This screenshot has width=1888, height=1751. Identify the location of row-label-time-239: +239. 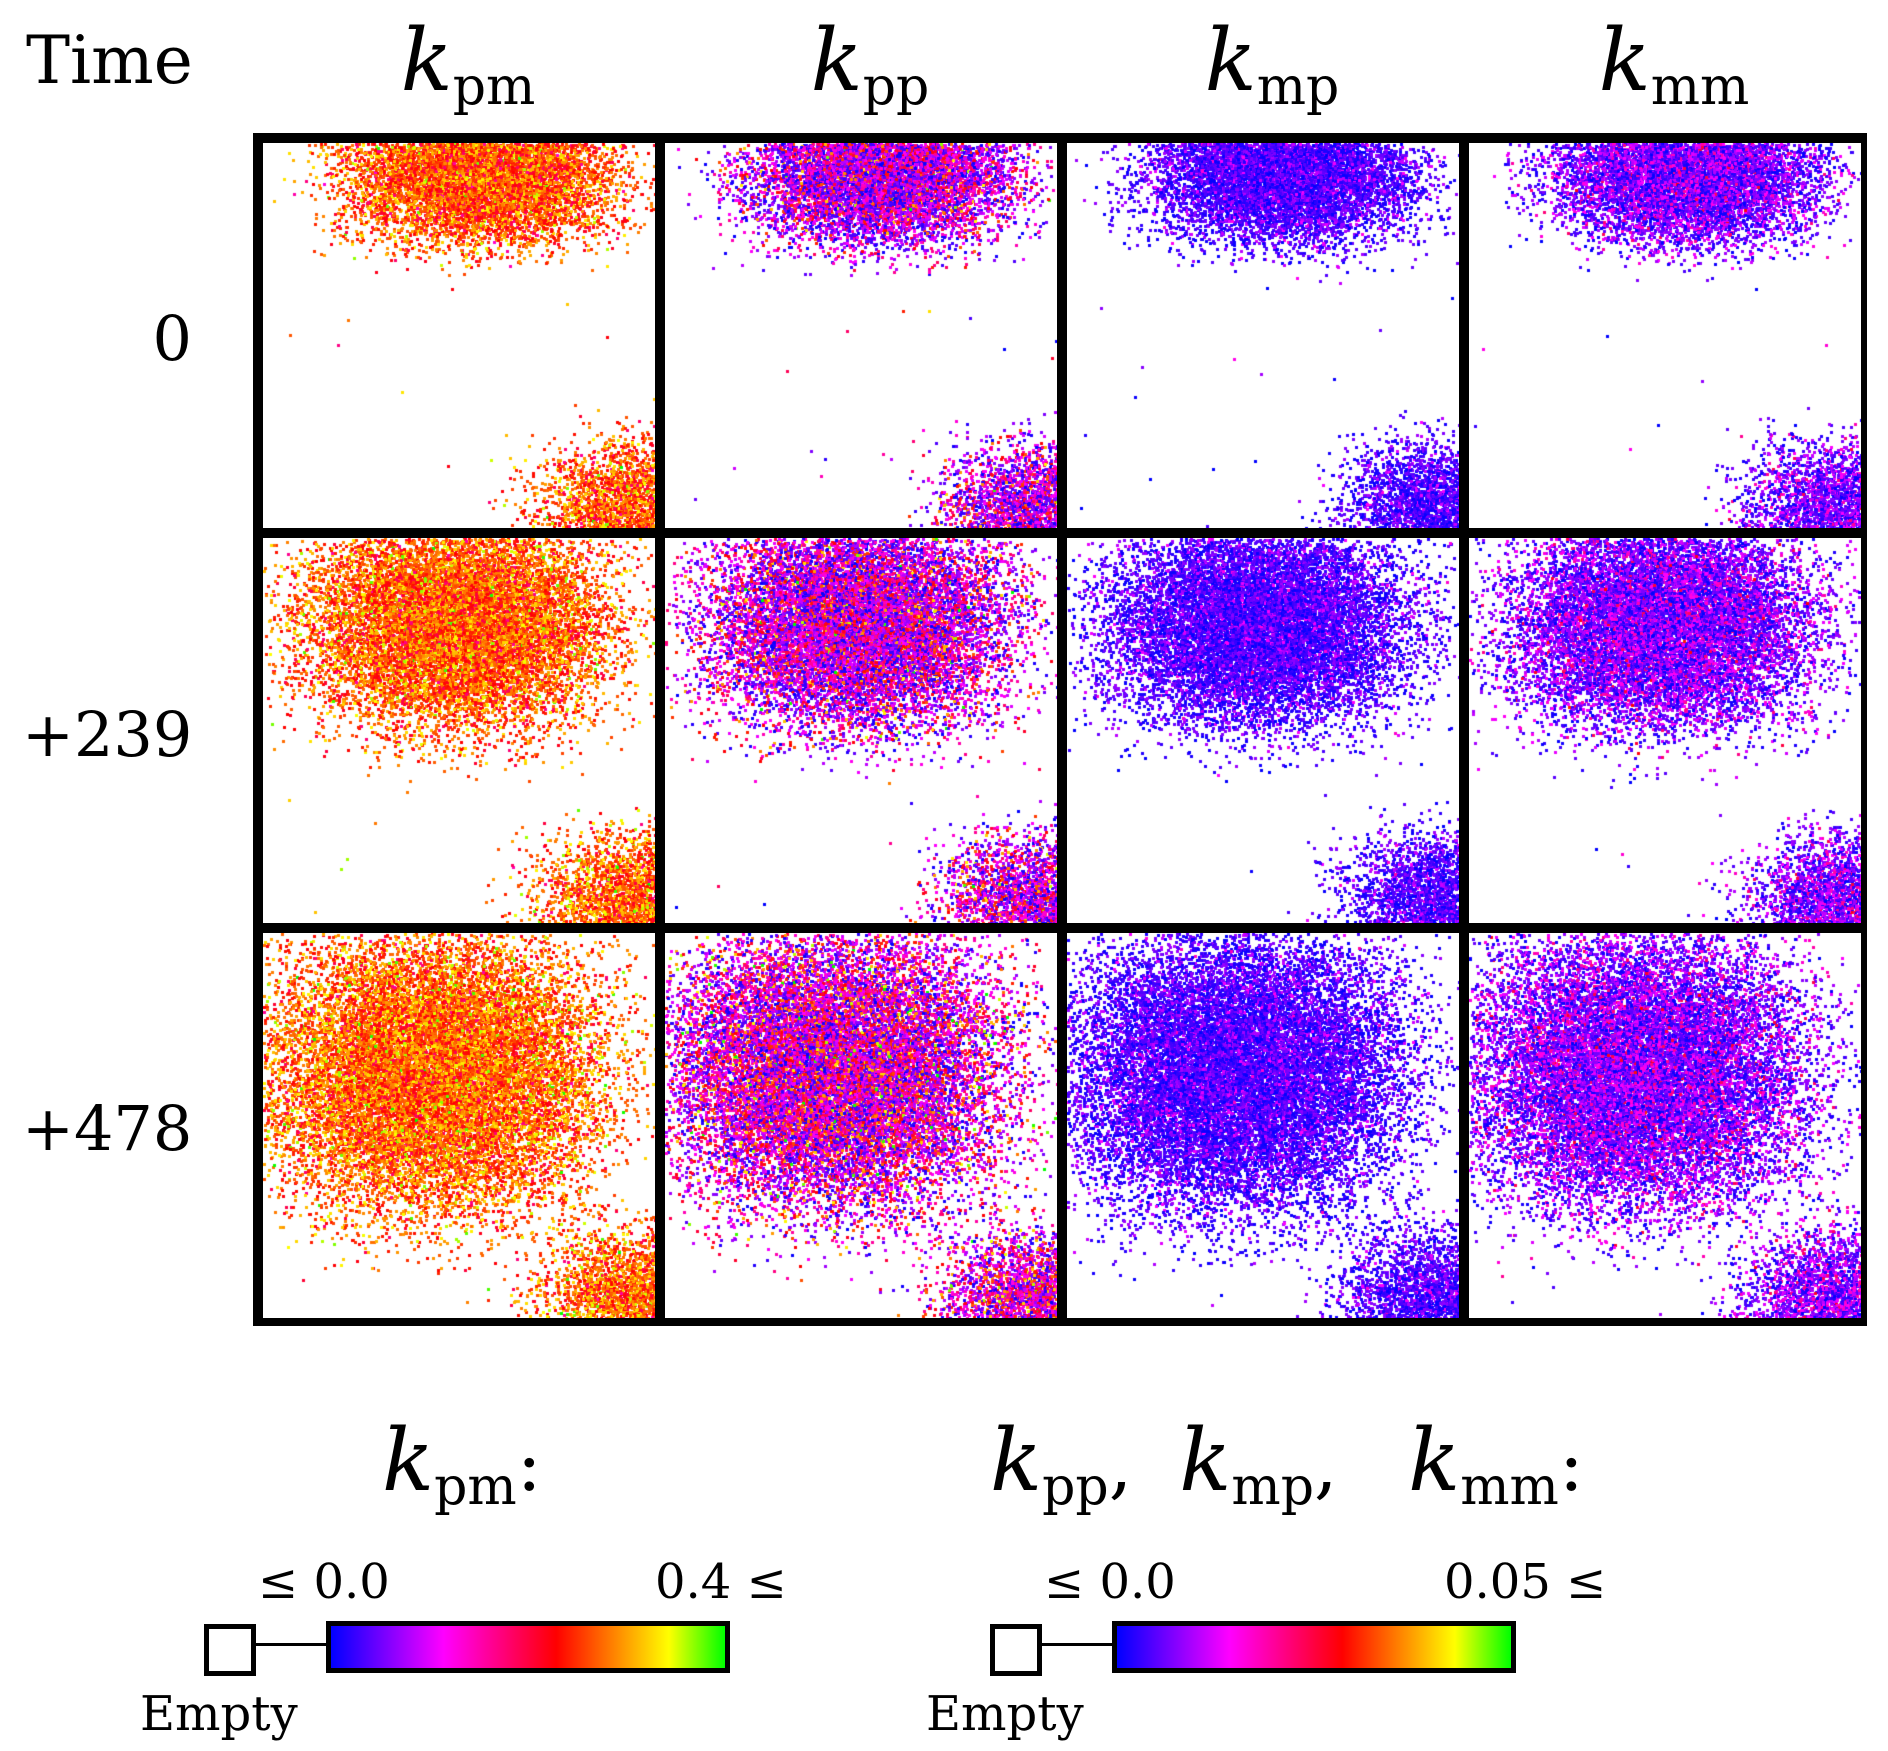
(107, 734).